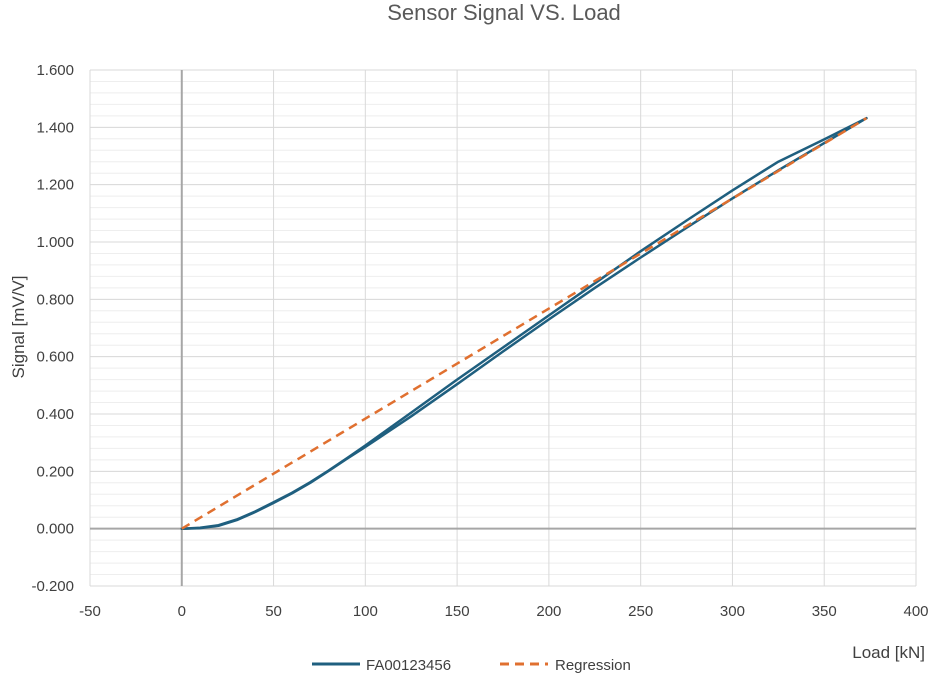 The height and width of the screenshot is (675, 945). What do you see at coordinates (90, 611) in the screenshot?
I see `x-tick-label: -50` at bounding box center [90, 611].